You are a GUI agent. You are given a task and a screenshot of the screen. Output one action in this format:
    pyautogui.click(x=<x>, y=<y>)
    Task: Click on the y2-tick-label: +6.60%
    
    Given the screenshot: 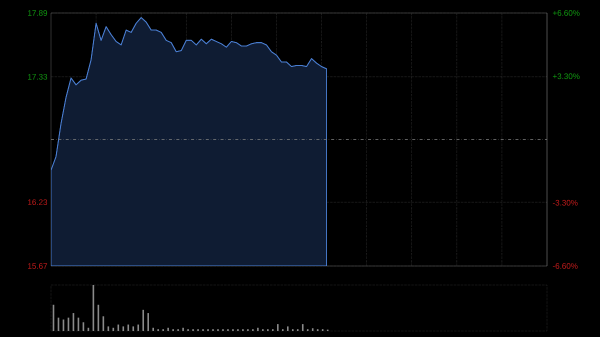 What is the action you would take?
    pyautogui.click(x=566, y=13)
    